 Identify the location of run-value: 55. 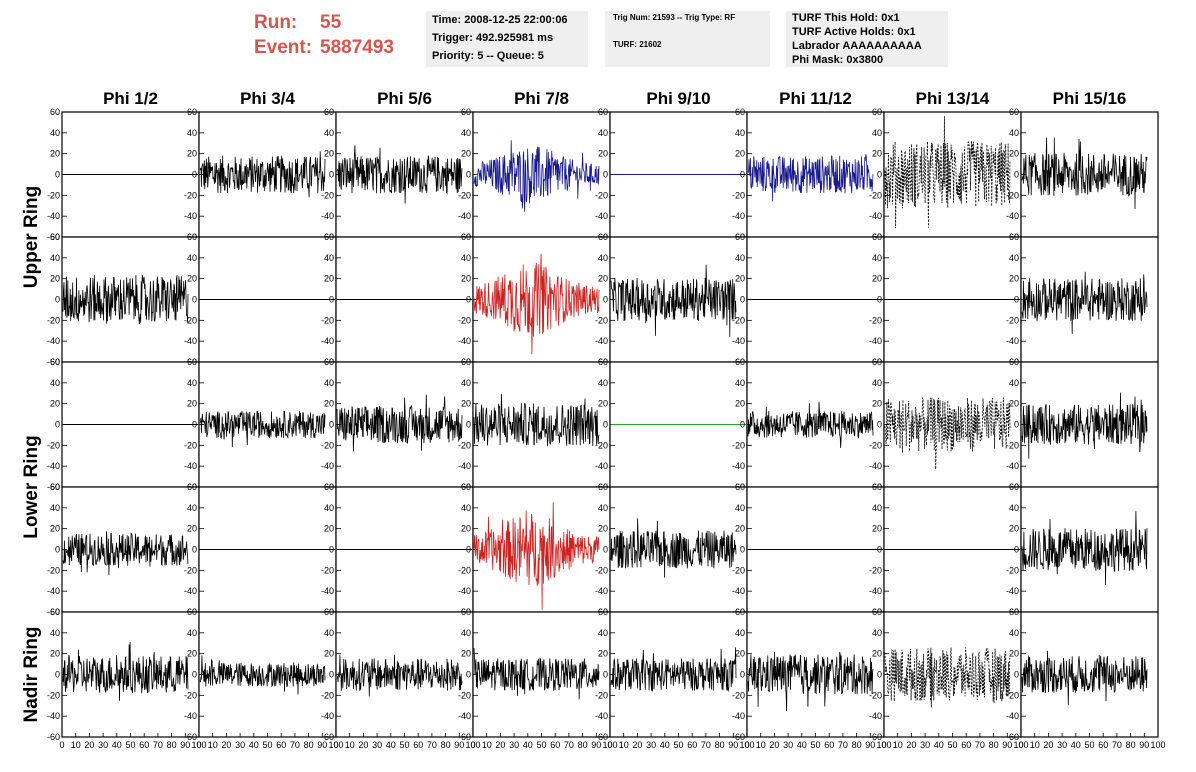
(331, 22).